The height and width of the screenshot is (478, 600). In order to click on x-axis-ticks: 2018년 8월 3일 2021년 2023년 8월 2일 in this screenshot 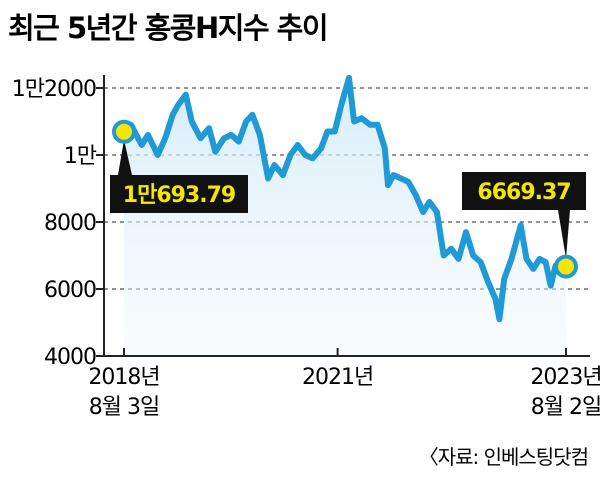, I will do `click(344, 384)`.